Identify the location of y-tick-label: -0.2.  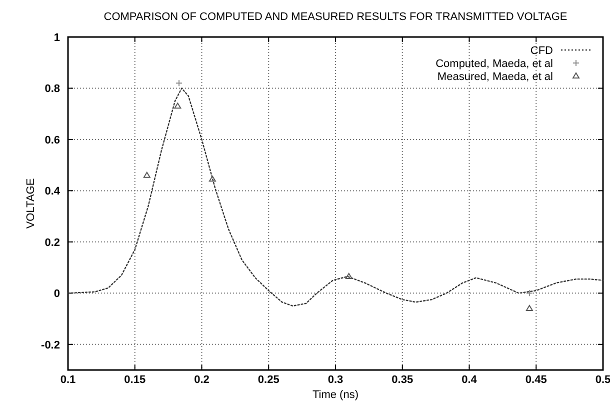
(50, 345).